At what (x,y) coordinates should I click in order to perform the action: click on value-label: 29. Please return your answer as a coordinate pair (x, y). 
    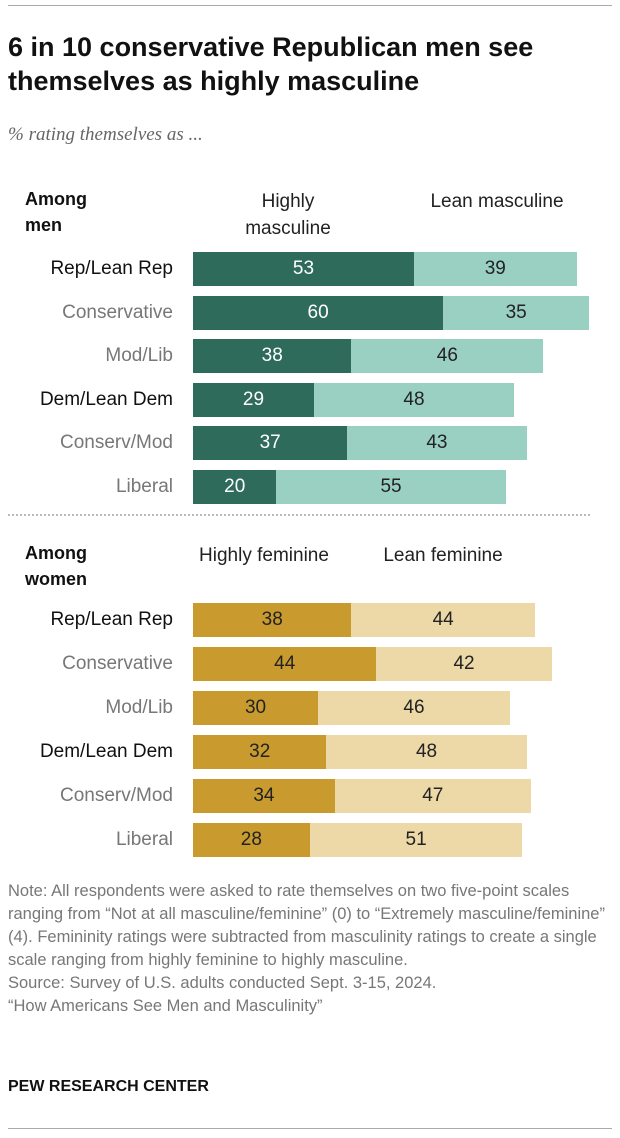
    Looking at the image, I should click on (253, 399).